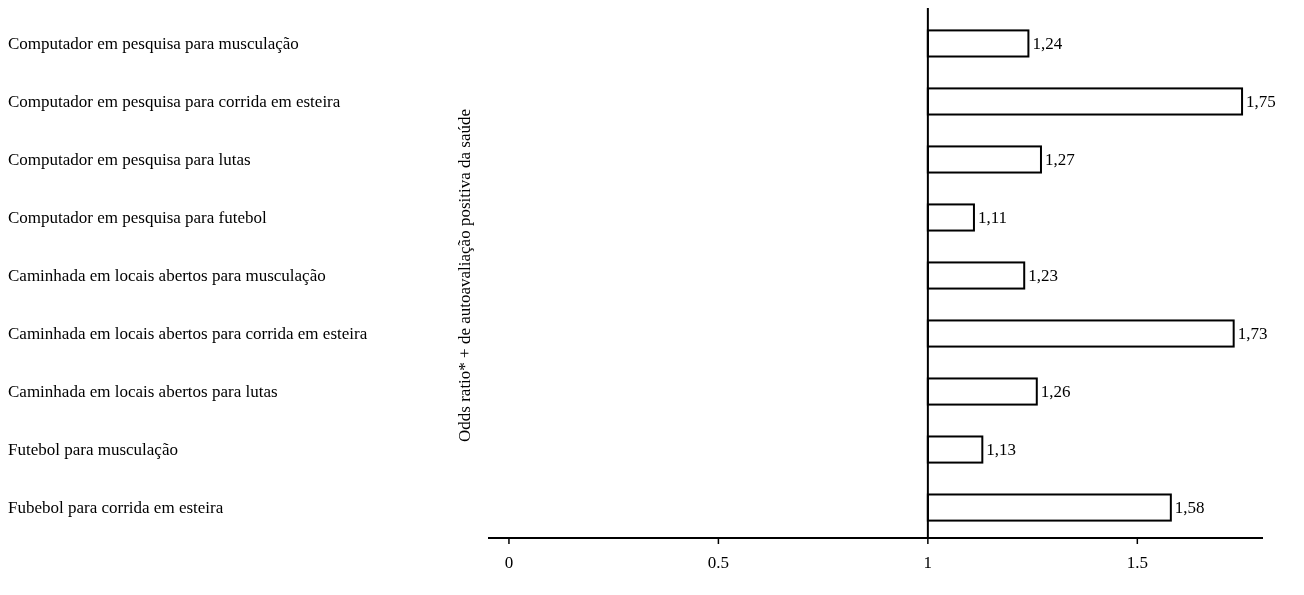  I want to click on data-label: 1,75, so click(1261, 102).